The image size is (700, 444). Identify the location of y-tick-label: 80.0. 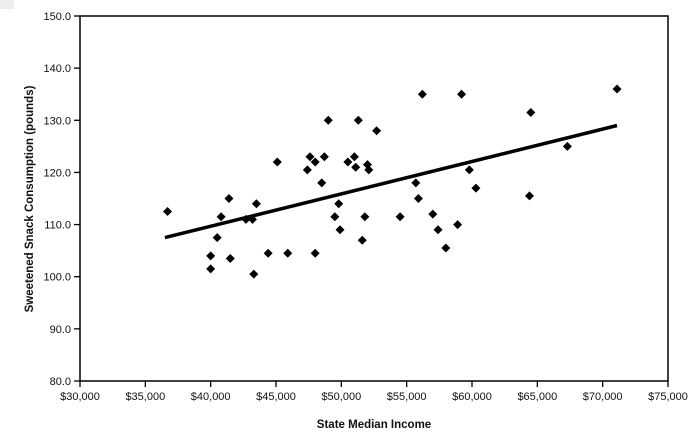
(60, 382).